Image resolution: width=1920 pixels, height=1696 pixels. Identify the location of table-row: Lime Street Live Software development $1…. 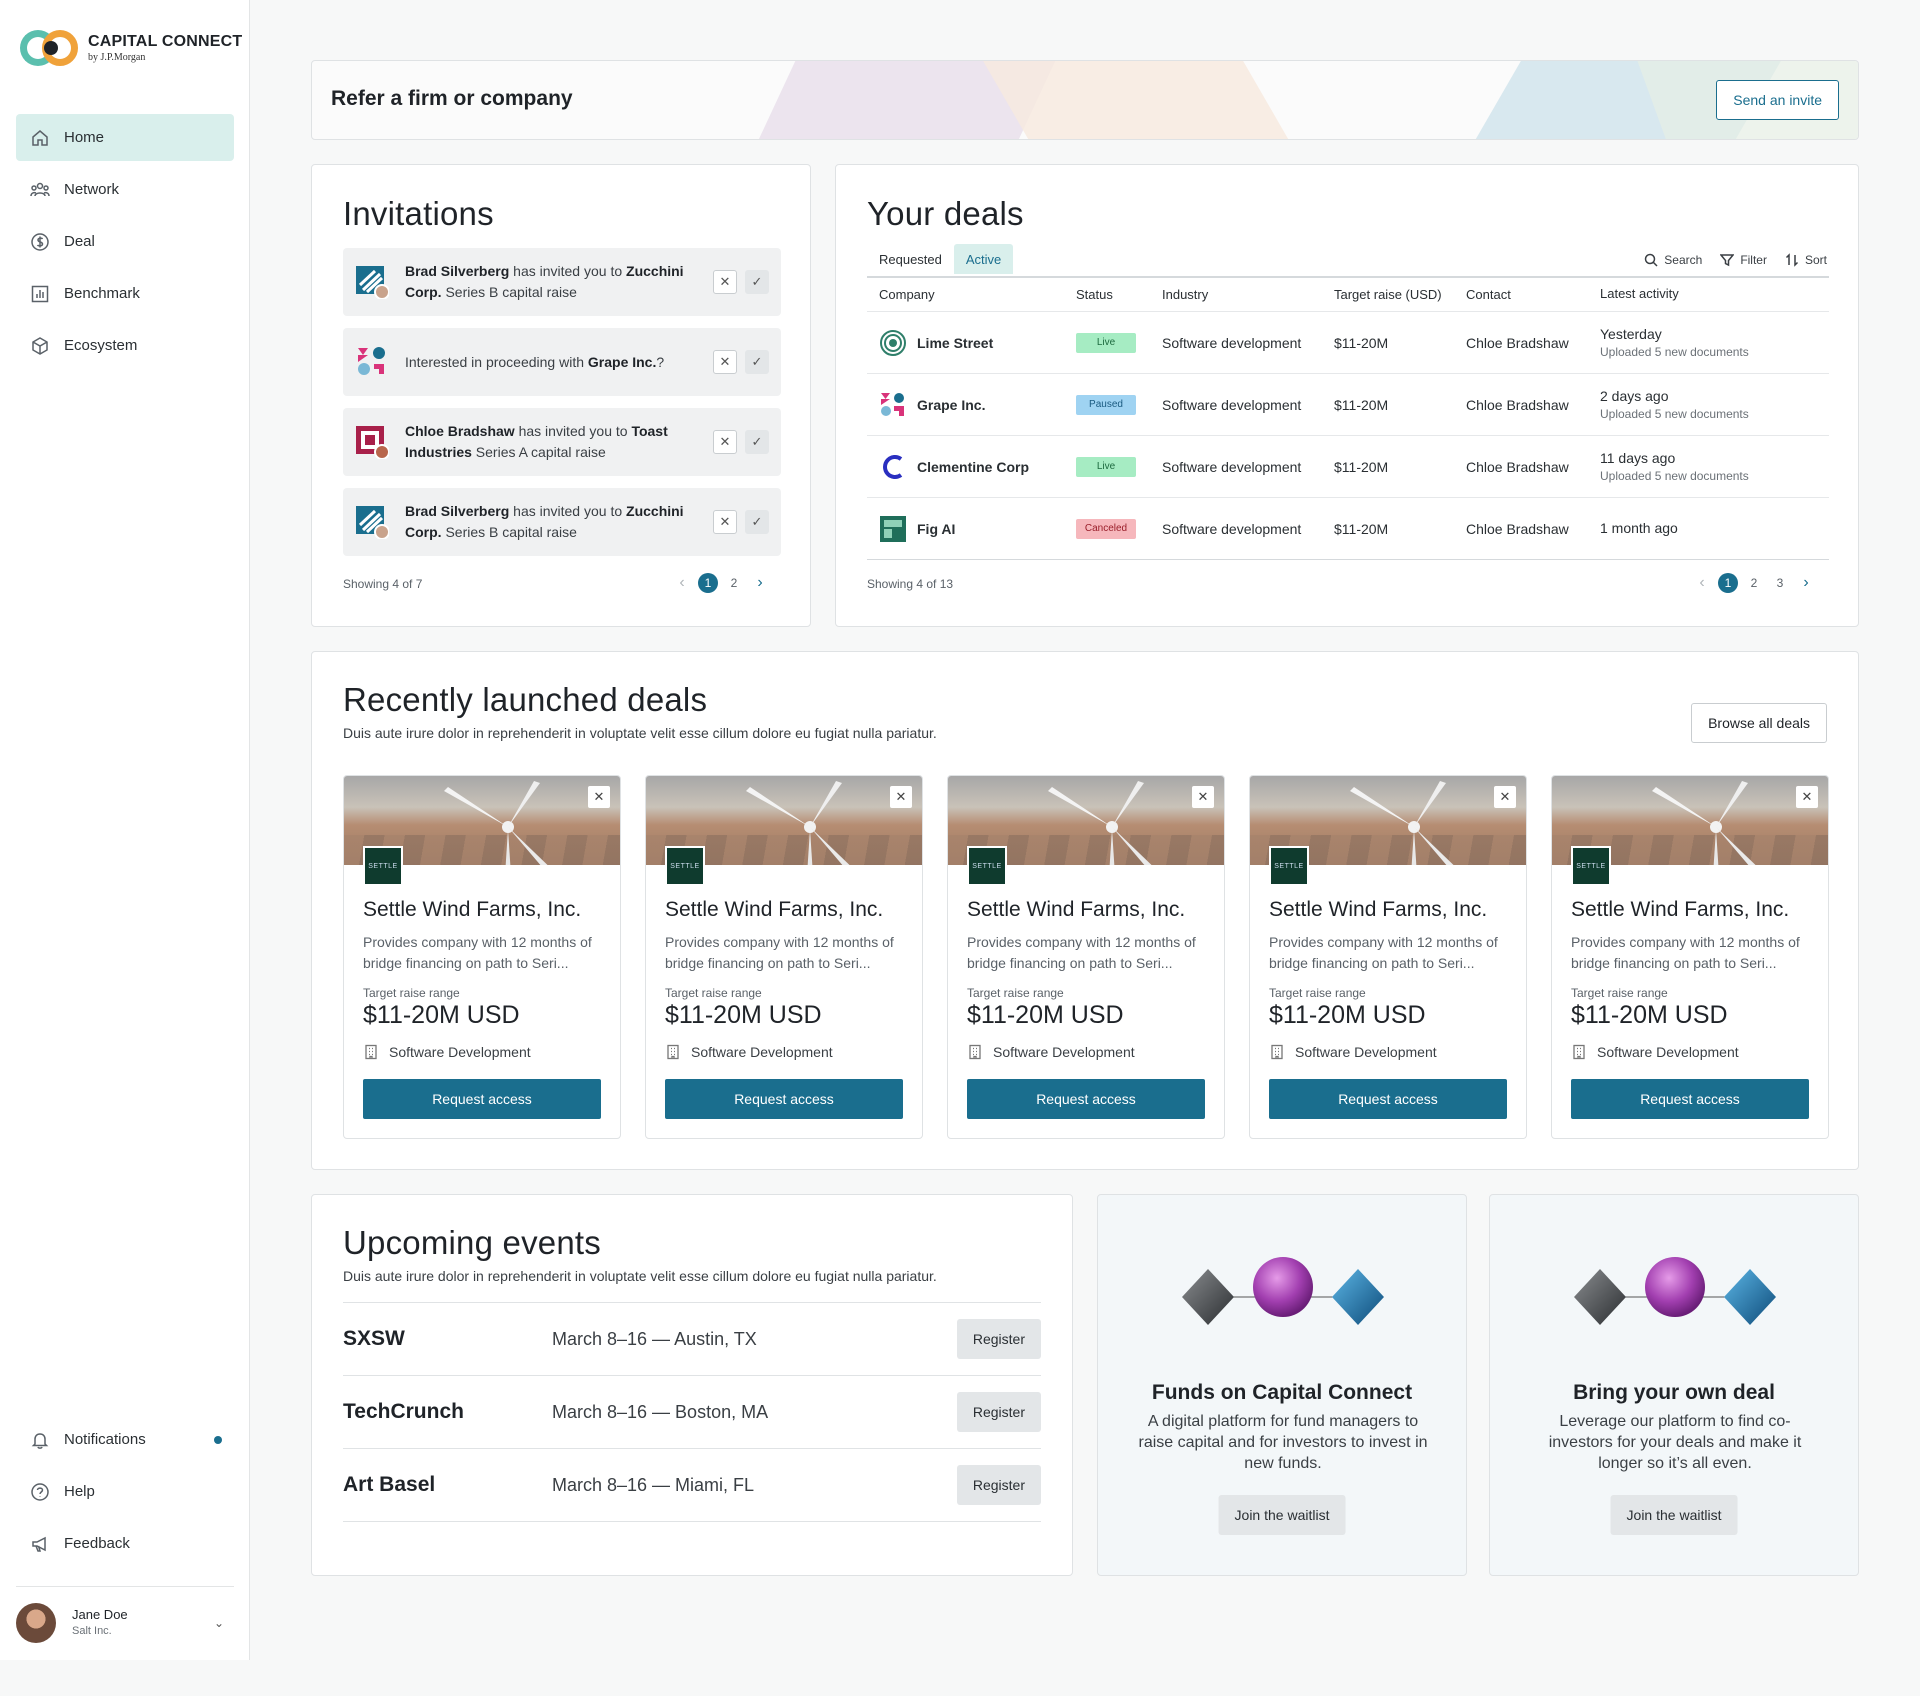
(1348, 343).